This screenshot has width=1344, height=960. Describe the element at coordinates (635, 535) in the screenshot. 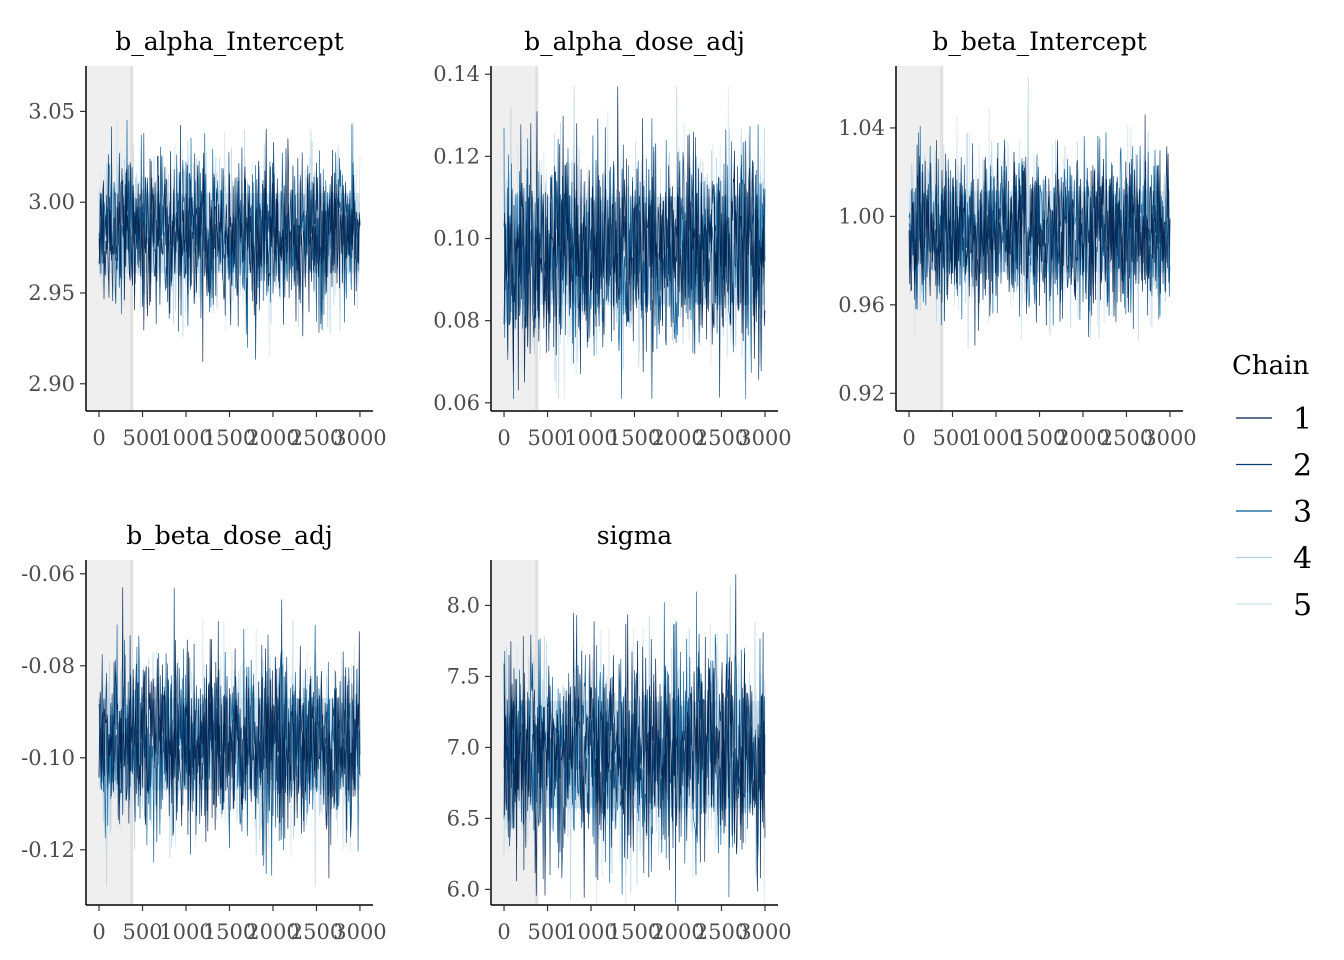

I see `panel-title: sigma` at that location.